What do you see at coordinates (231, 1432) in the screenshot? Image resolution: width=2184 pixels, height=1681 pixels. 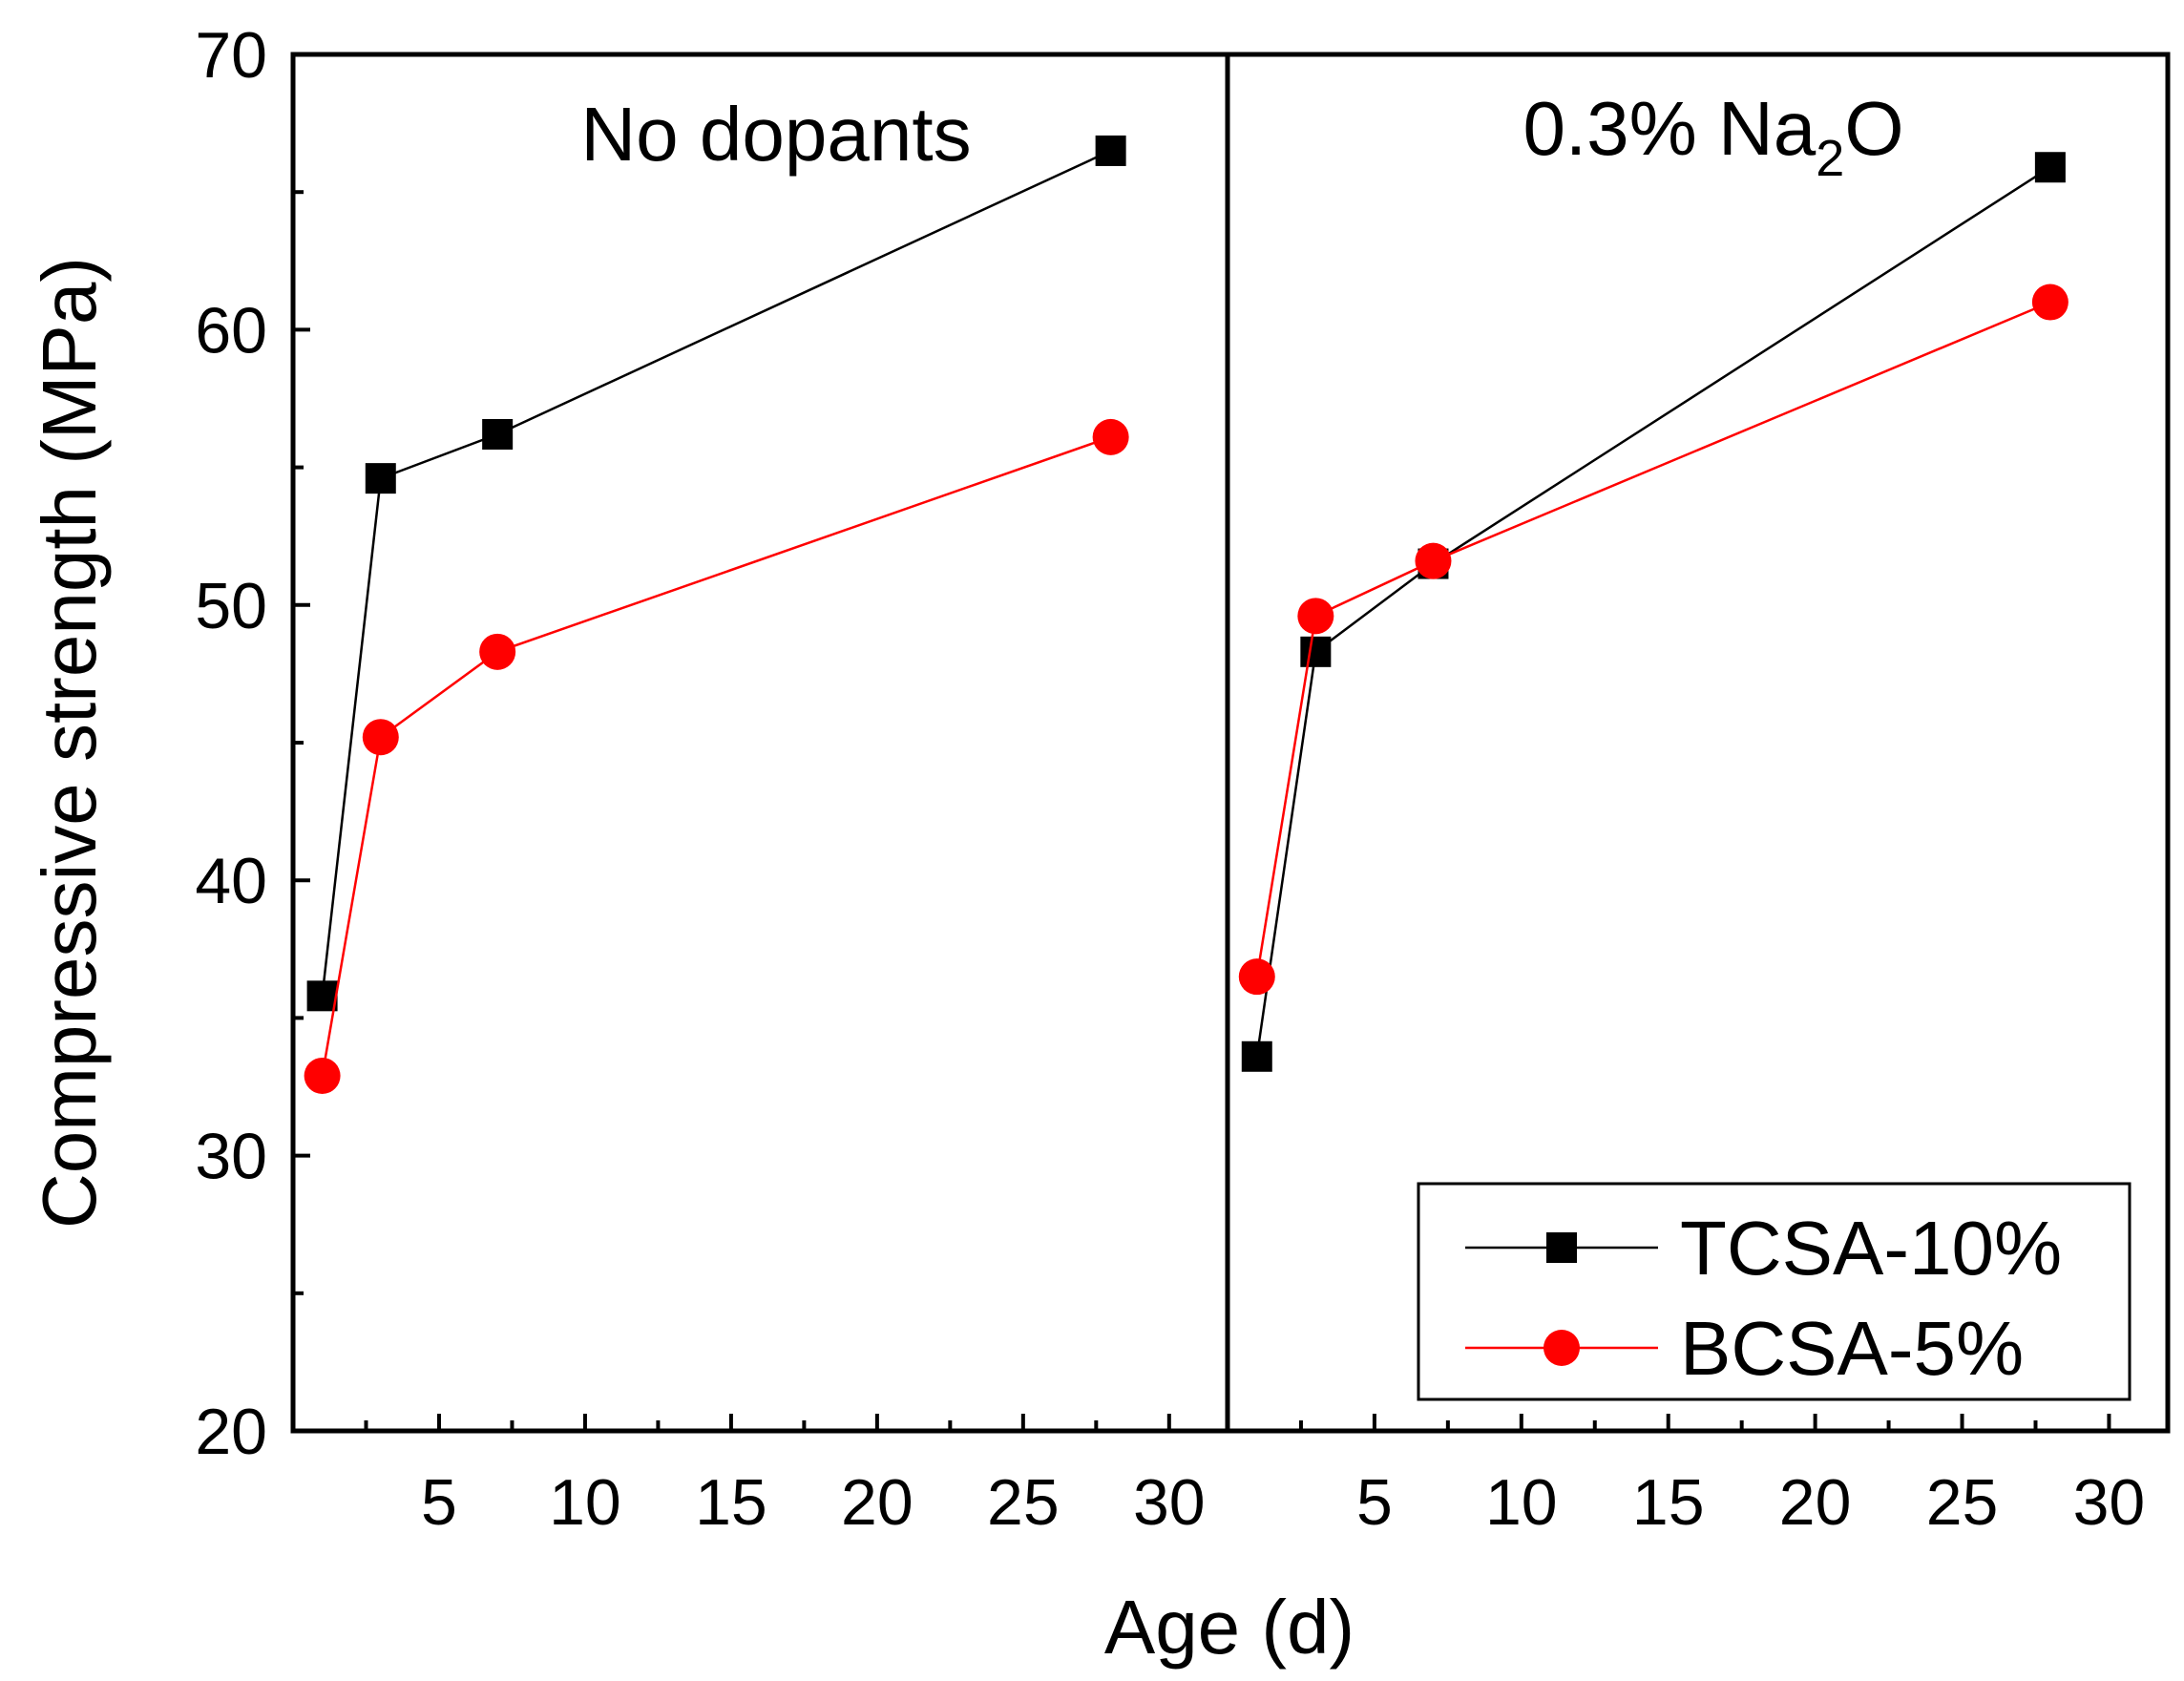 I see `y-tick-label: 20` at bounding box center [231, 1432].